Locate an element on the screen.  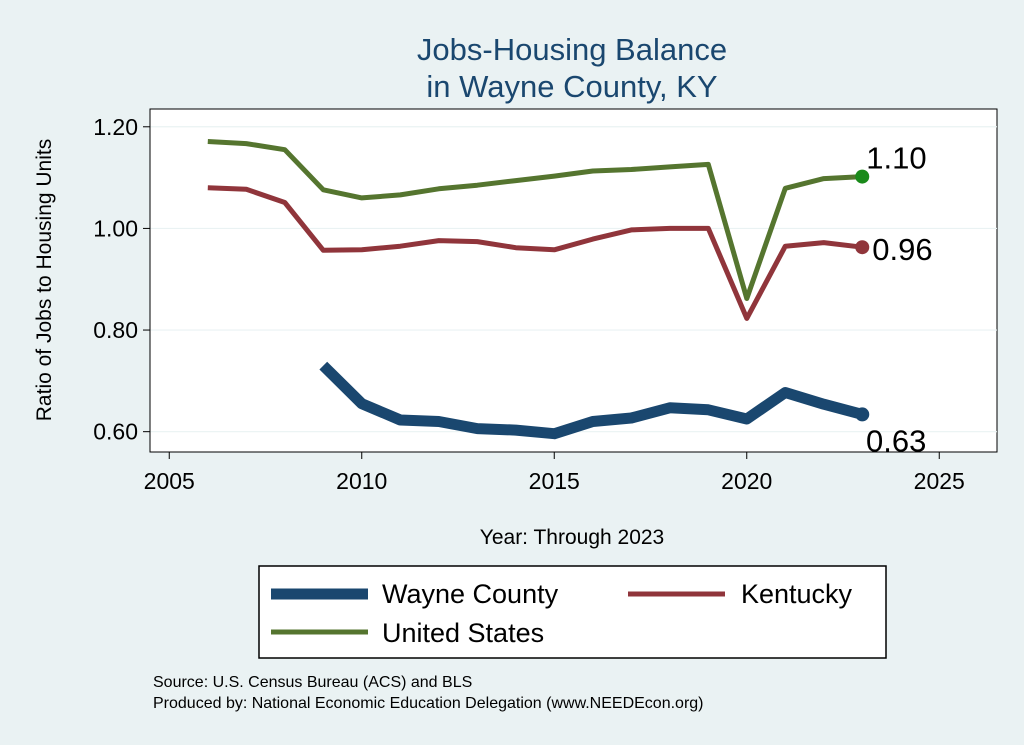
series-line-united-states is located at coordinates (535, 220).